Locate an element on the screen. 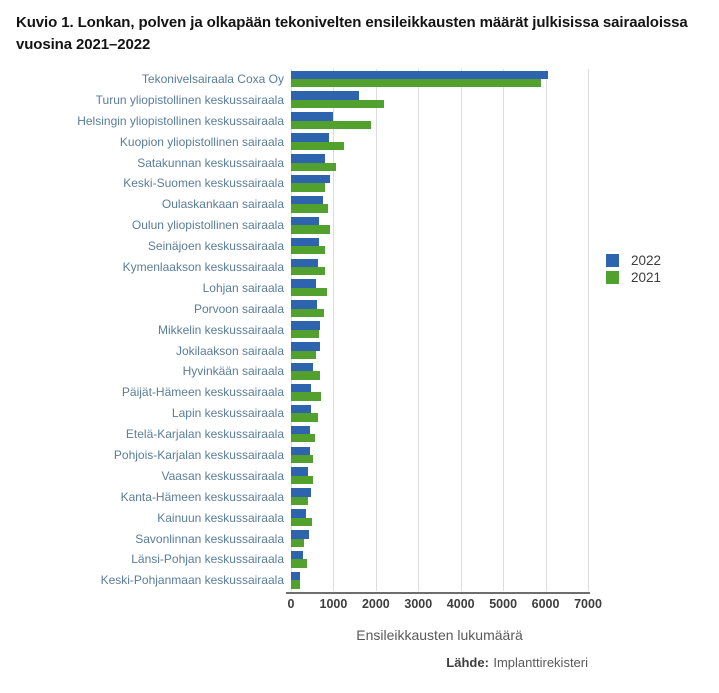 This screenshot has height=693, width=719. chart-row: Länsi-Pohjan keskussairaala is located at coordinates (302, 559).